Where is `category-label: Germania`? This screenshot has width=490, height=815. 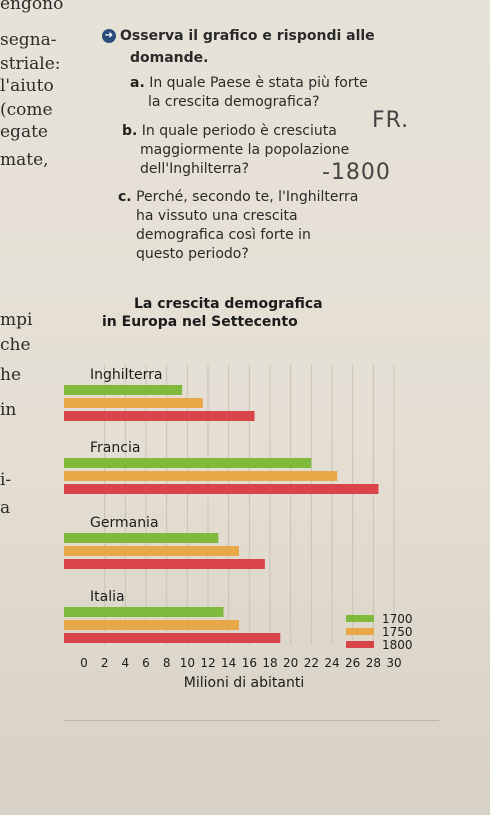
category-label: Germania is located at coordinates (124, 523).